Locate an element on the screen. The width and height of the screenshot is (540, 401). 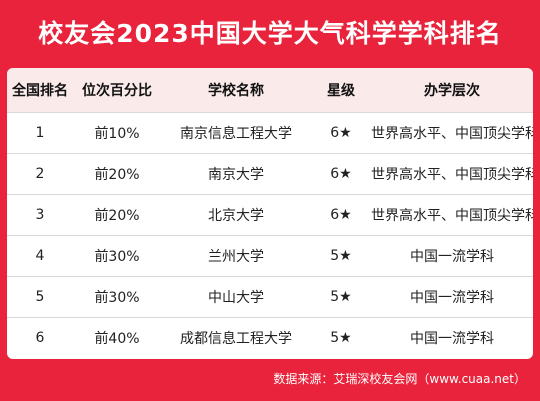
table-row: 4 前30% 兰州大学 5★ 中国一流学科 is located at coordinates (270, 256).